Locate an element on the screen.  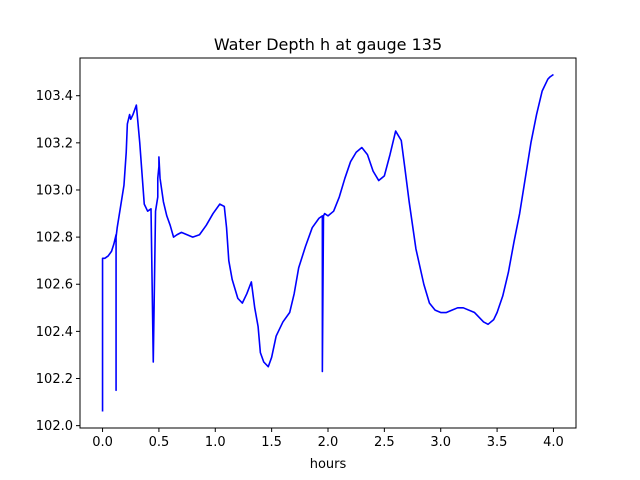
y-tick-label: 103.0 is located at coordinates (54, 190).